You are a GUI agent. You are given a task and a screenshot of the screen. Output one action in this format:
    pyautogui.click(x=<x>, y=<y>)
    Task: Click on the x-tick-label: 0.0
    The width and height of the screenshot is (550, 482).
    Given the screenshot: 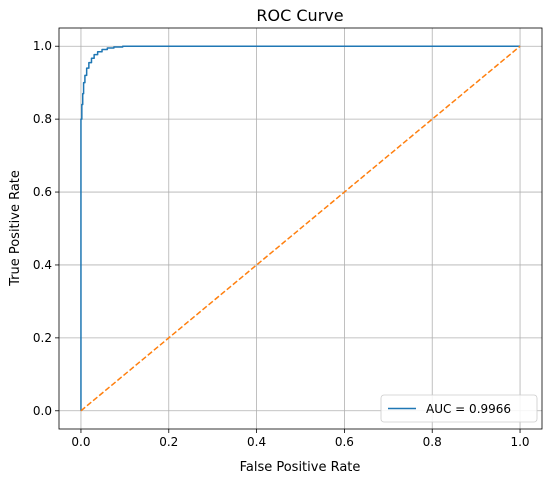 What is the action you would take?
    pyautogui.click(x=80, y=442)
    